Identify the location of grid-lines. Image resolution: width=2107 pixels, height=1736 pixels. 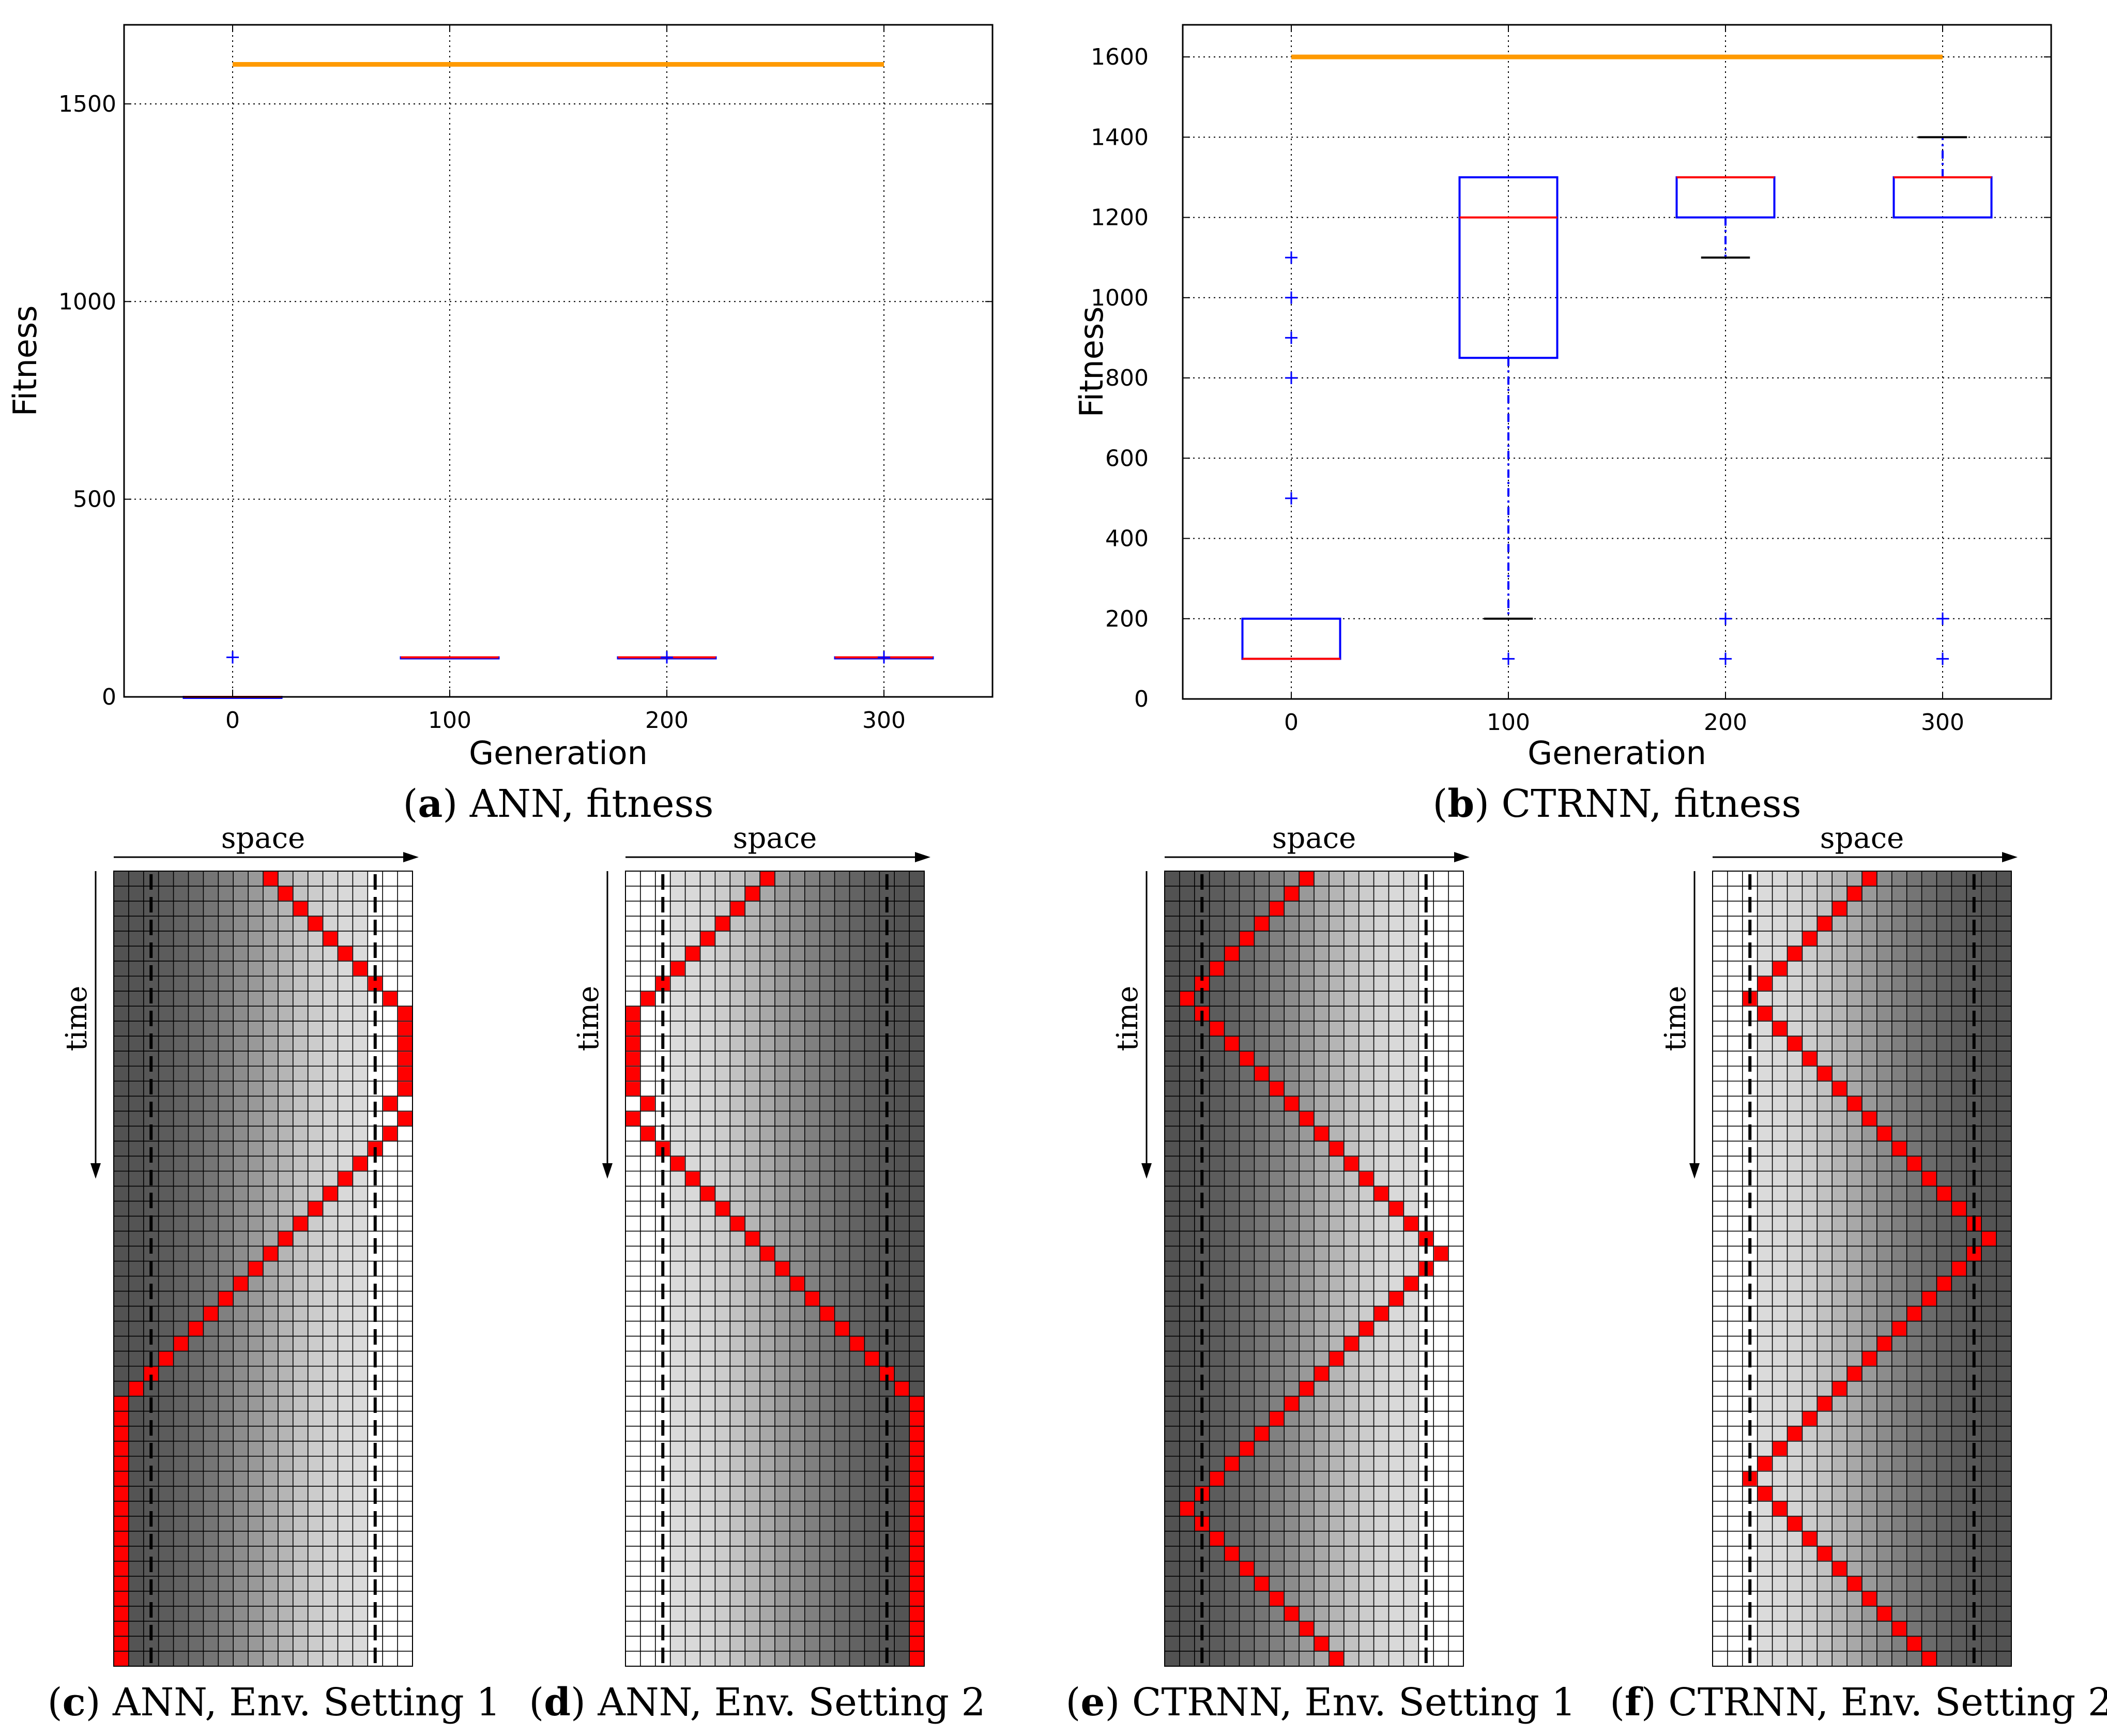
(775, 1269).